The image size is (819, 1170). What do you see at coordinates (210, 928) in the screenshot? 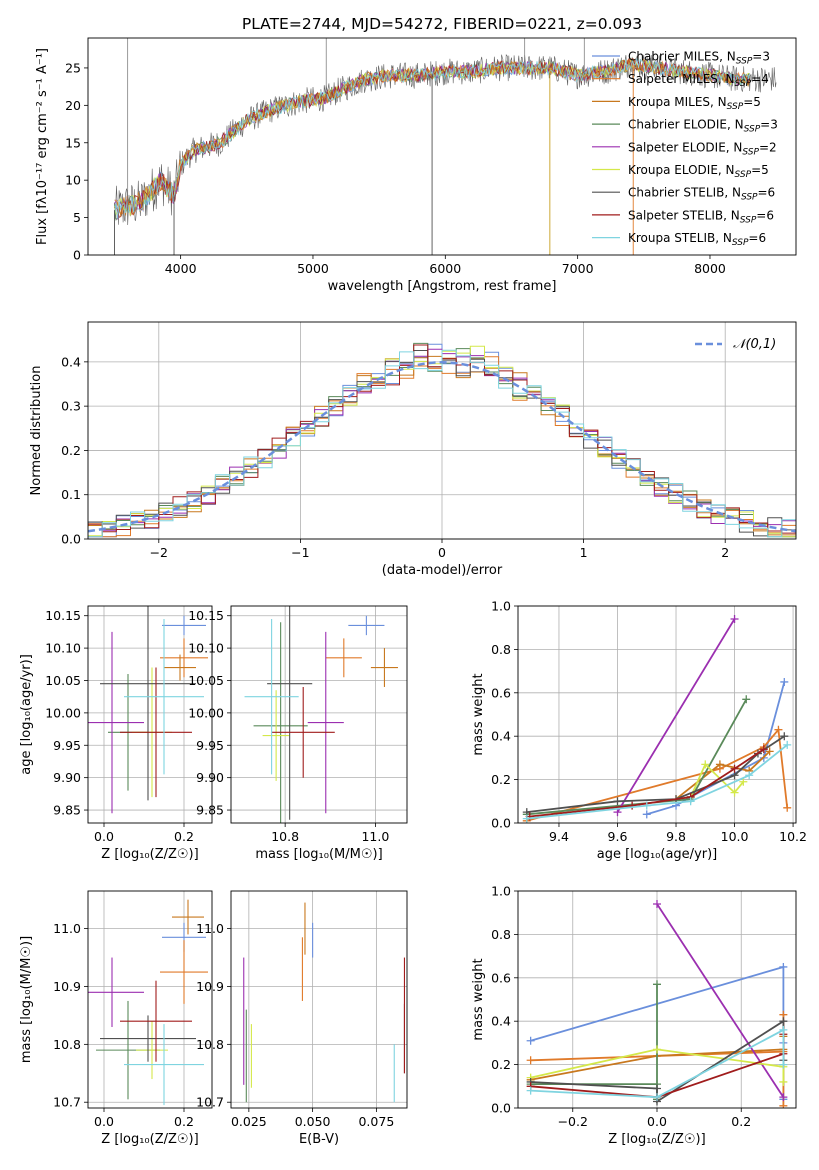
I see `mass_vs_EBV-ytick-label: 11.0` at bounding box center [210, 928].